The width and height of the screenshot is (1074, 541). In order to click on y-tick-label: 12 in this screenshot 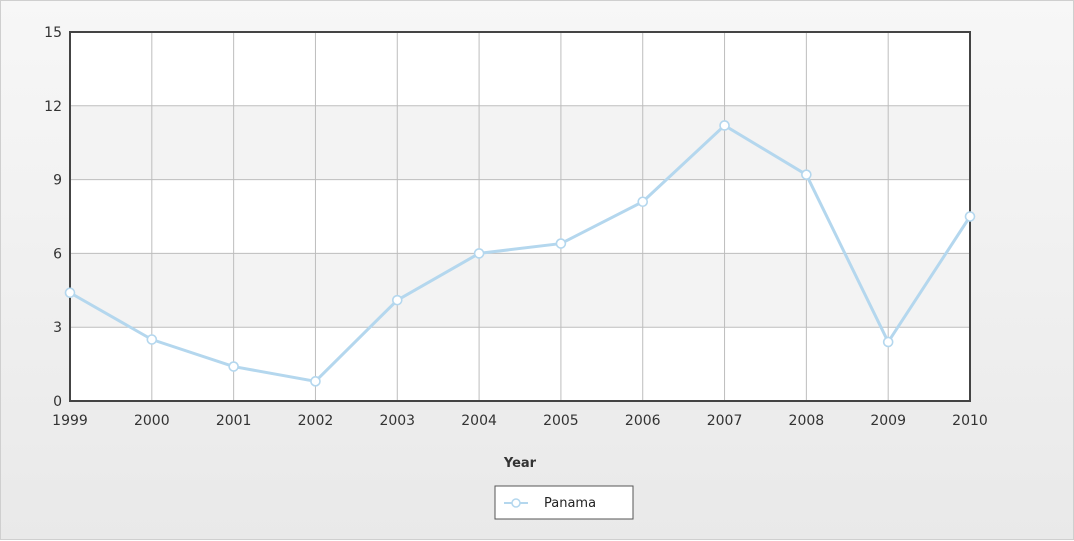, I will do `click(53, 107)`.